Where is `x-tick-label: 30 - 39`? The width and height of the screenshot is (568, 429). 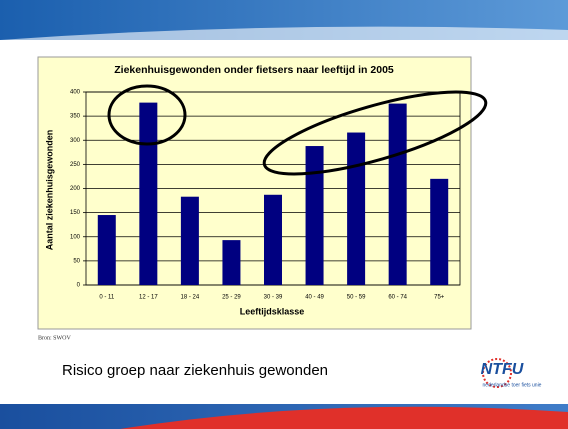 x-tick-label: 30 - 39 is located at coordinates (273, 298).